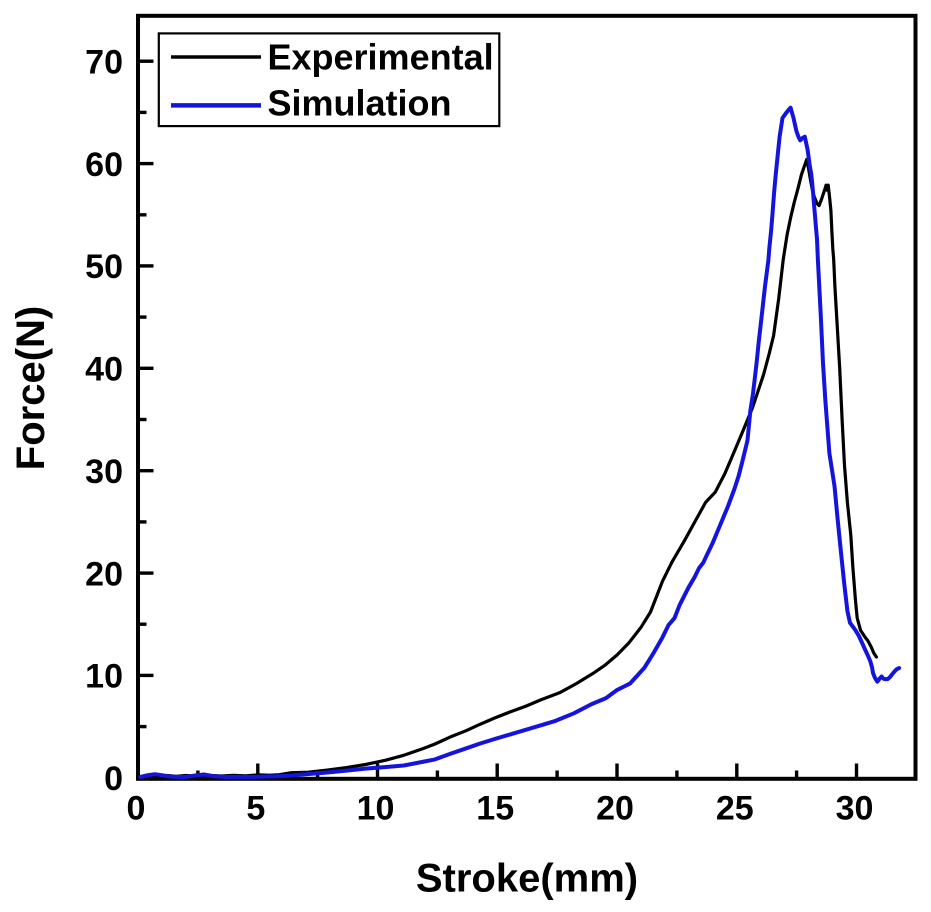  What do you see at coordinates (381, 57) in the screenshot?
I see `svg-text: Experimental` at bounding box center [381, 57].